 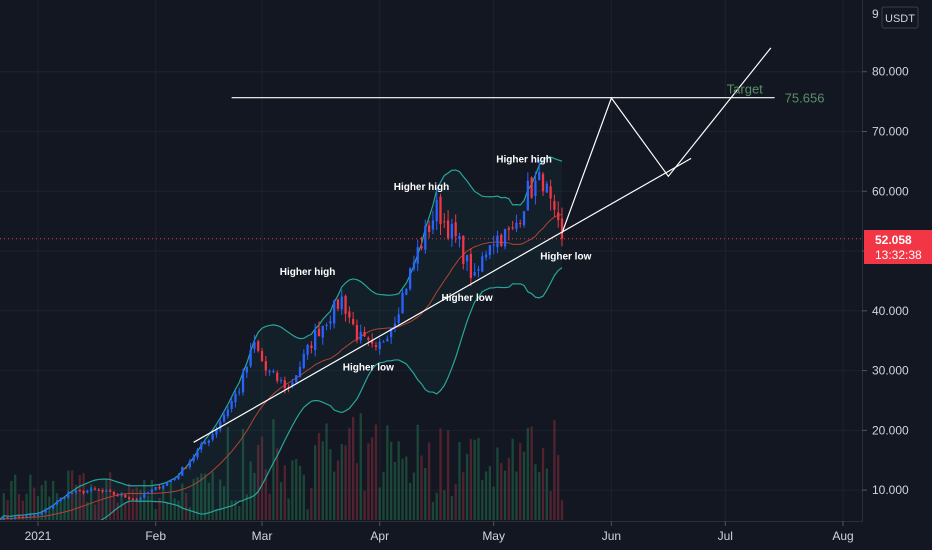 What do you see at coordinates (898, 247) in the screenshot?
I see `current-price-badge: 52.058 13:32:38` at bounding box center [898, 247].